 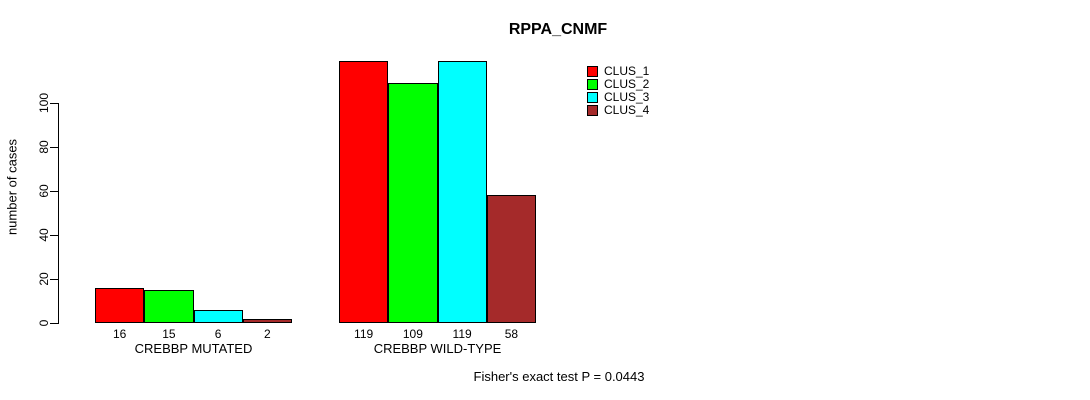 What do you see at coordinates (12, 187) in the screenshot?
I see `y-axis-title: number of cases` at bounding box center [12, 187].